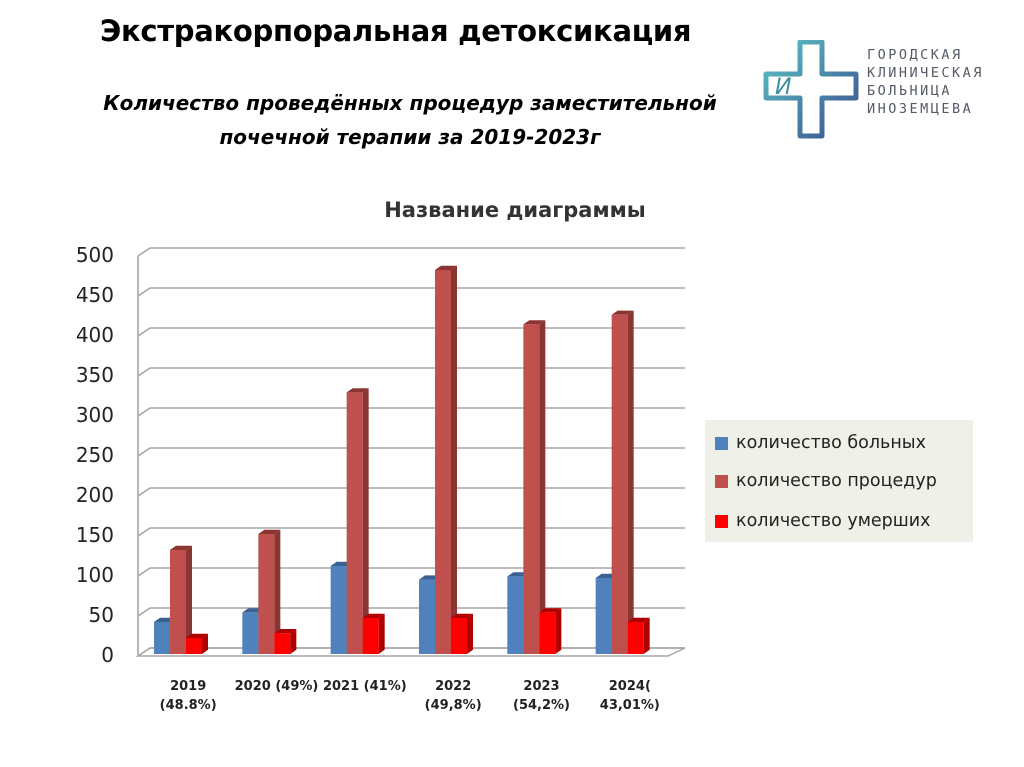 The image size is (1024, 767). What do you see at coordinates (836, 481) in the screenshot?
I see `legend-label: количество процедур` at bounding box center [836, 481].